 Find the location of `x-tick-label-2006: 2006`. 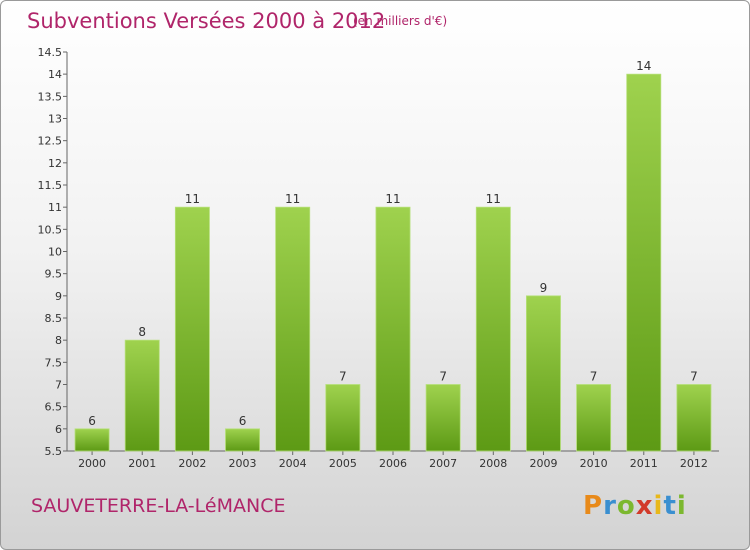

x-tick-label-2006: 2006 is located at coordinates (393, 463).